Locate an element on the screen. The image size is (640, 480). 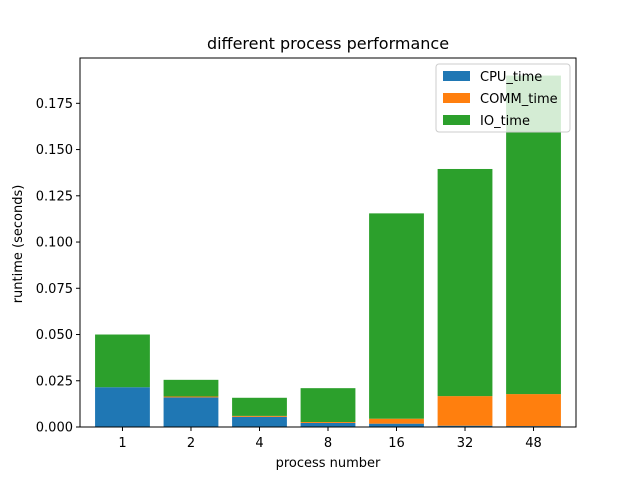
x-tick-label: 8 is located at coordinates (328, 443).